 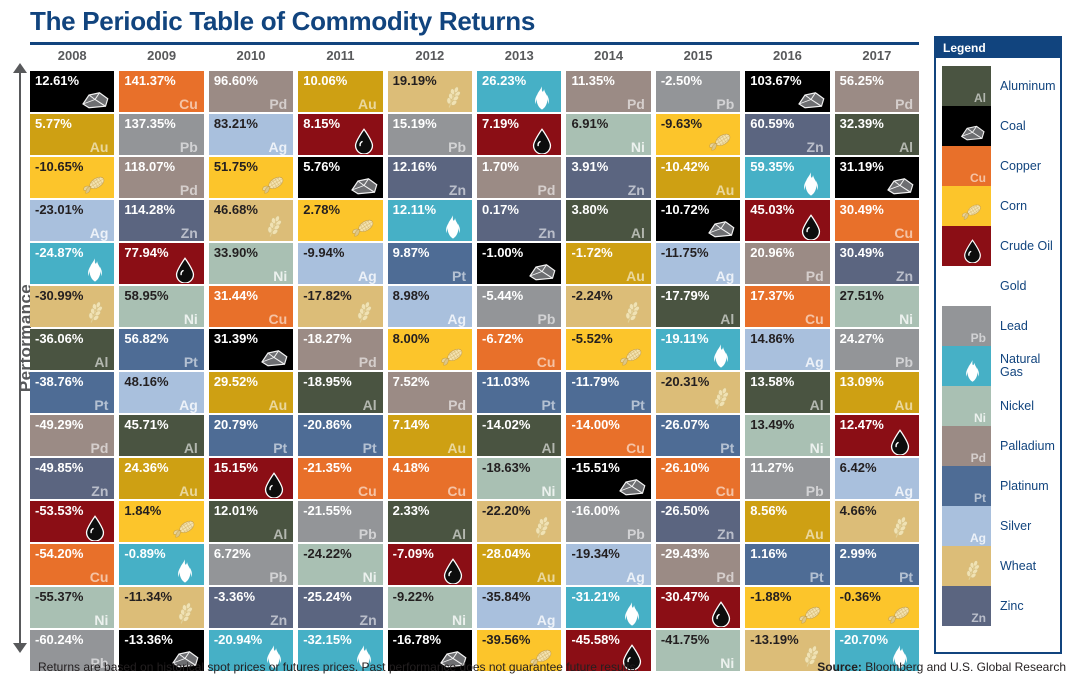 I want to click on commodity-cell: 59.35%, so click(x=787, y=177).